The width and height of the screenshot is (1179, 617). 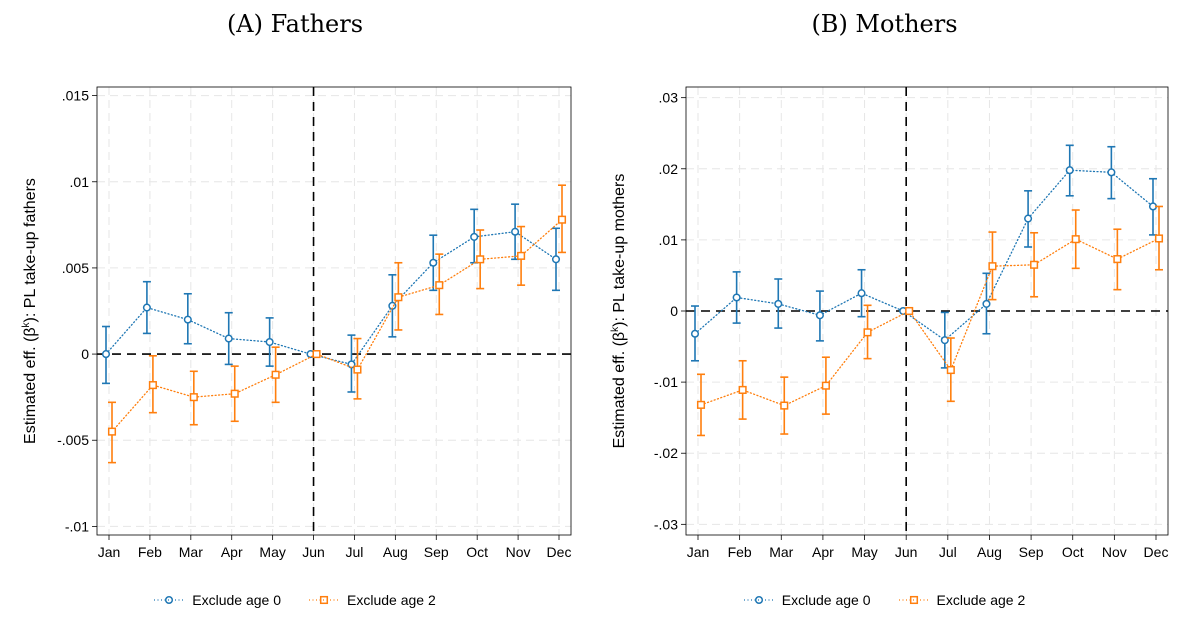 What do you see at coordinates (669, 169) in the screenshot?
I see `y-tick-label: .02` at bounding box center [669, 169].